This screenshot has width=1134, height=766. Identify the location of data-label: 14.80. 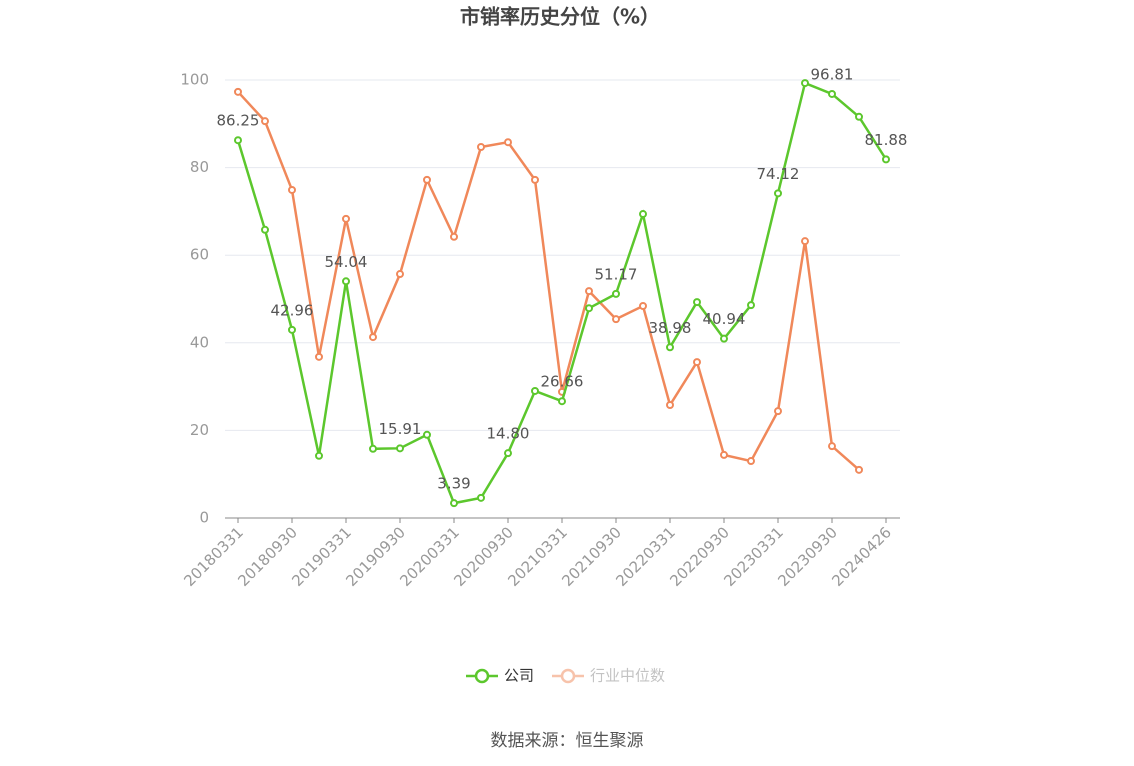
(508, 434).